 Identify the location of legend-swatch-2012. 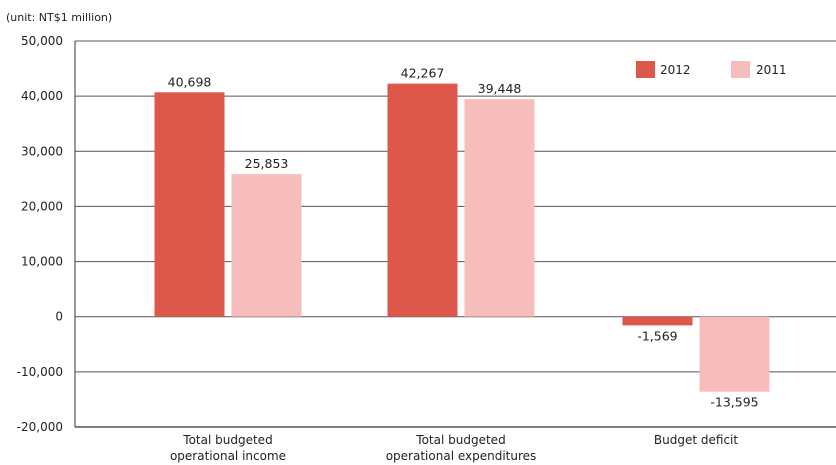
(645, 69).